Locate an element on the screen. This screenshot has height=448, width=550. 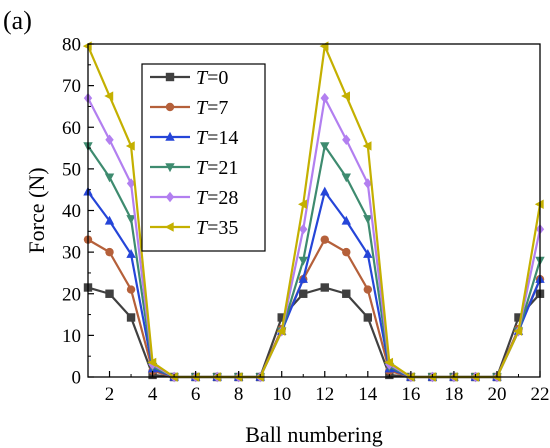
y-tick-label: 10 is located at coordinates (71, 336).